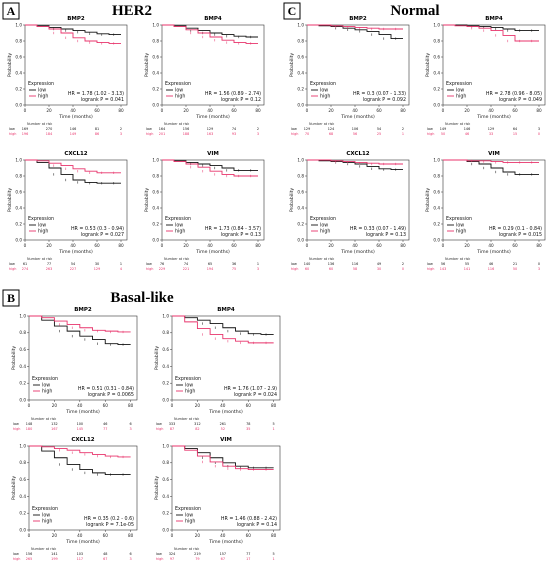  Describe the element at coordinates (384, 100) in the screenshot. I see `logrank-p: logrank P = 0.092` at that location.